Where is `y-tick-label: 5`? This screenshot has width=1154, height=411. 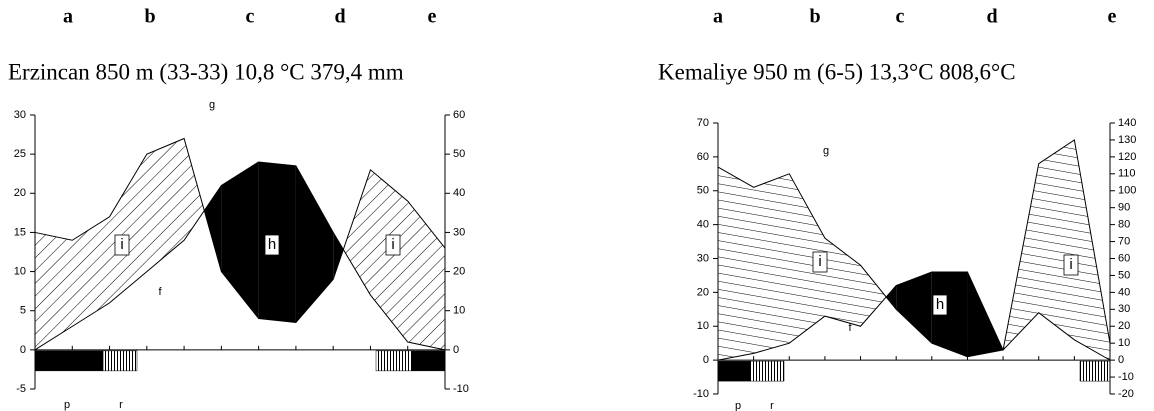
y-tick-label: 5 is located at coordinates (23, 311).